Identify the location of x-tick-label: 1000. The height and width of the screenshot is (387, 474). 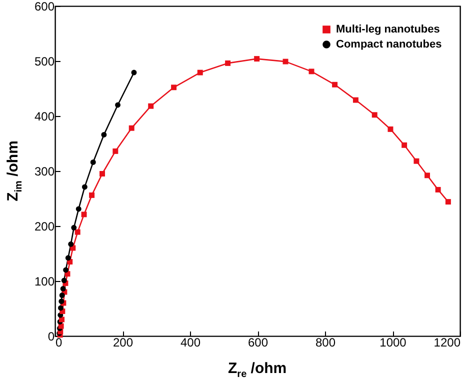
(393, 343).